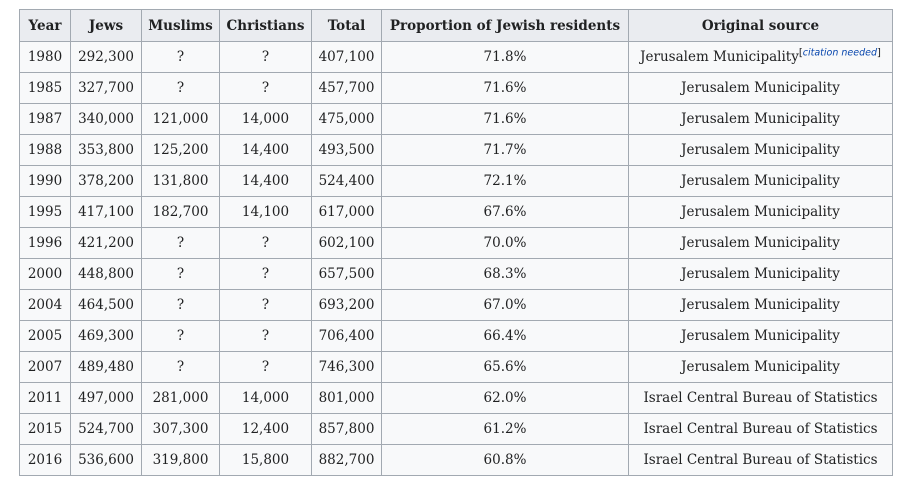 This screenshot has height=484, width=910. I want to click on cell-muslims: 182,700, so click(180, 212).